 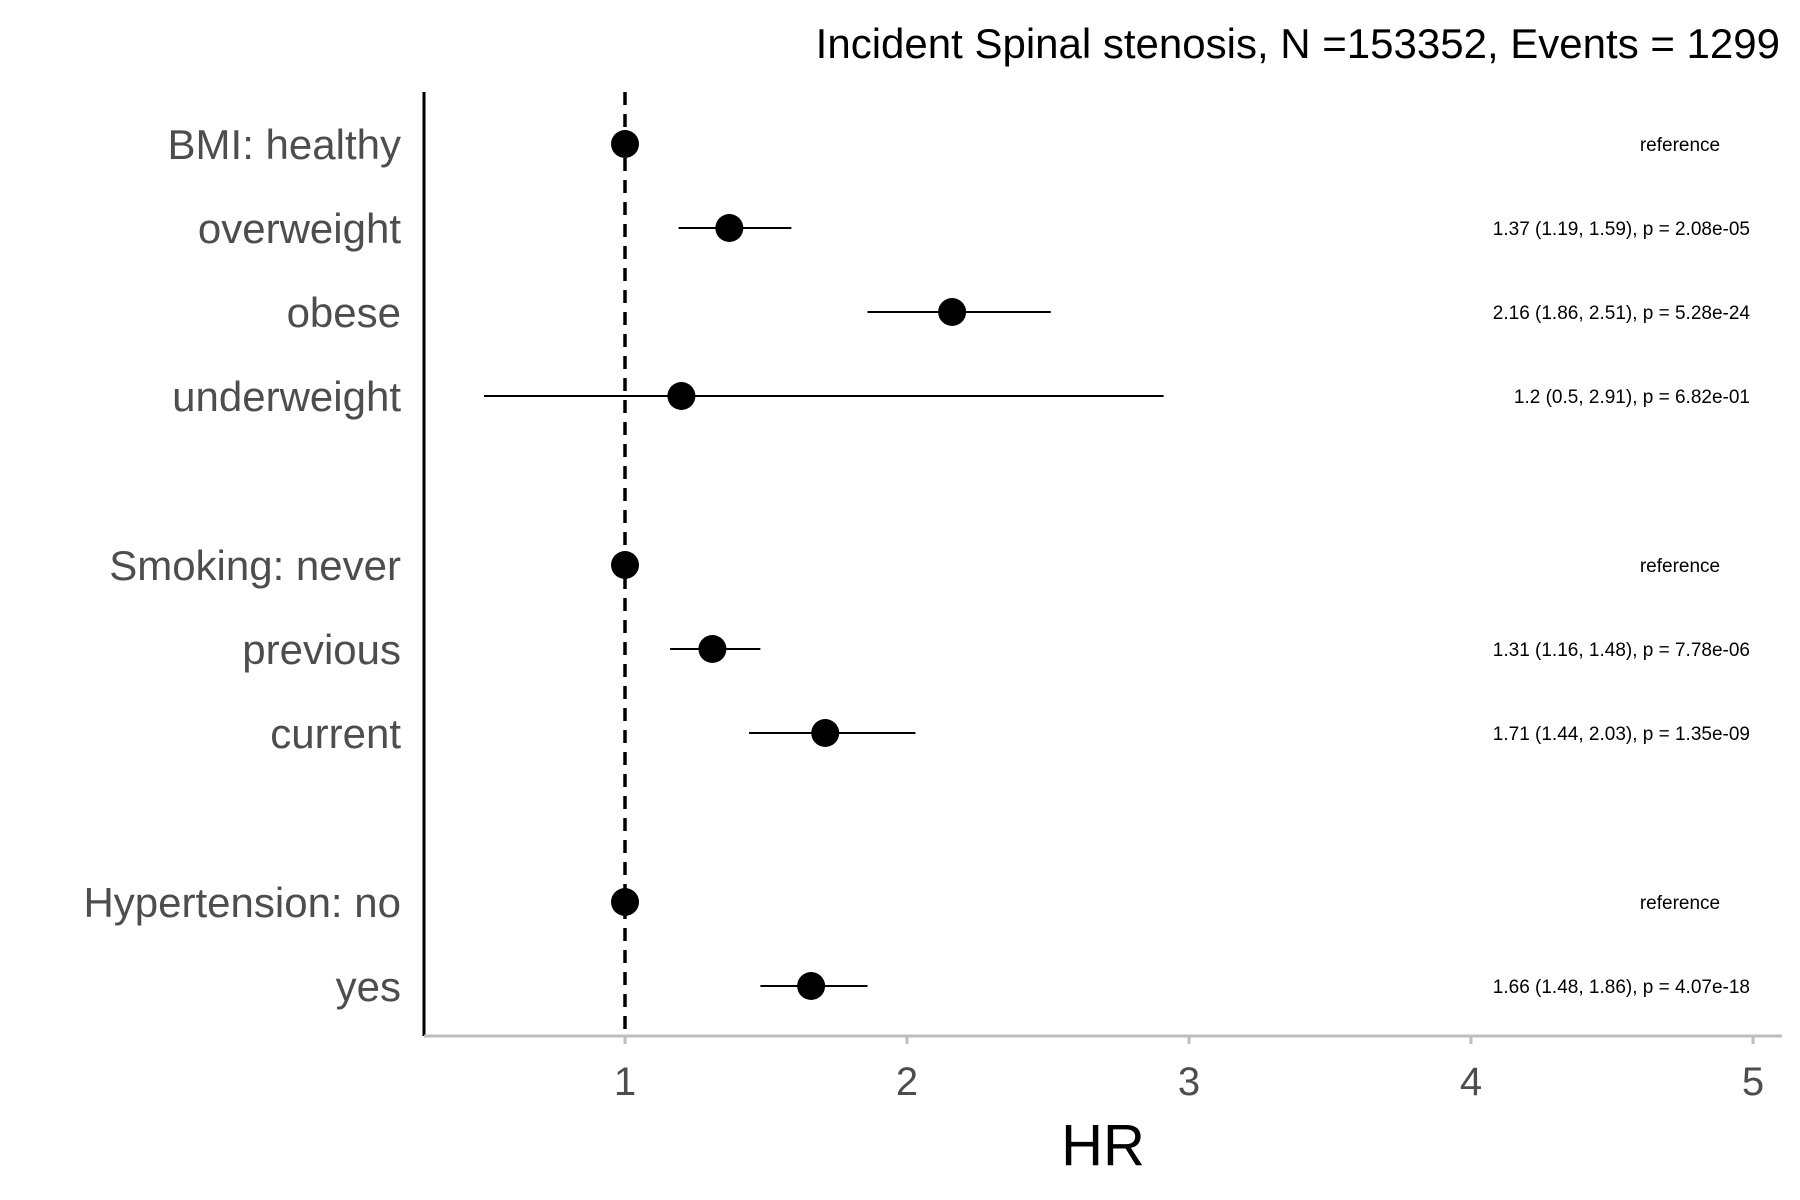 I want to click on x-axis-ticks: 1 2 3 4 5, so click(x=1189, y=1070).